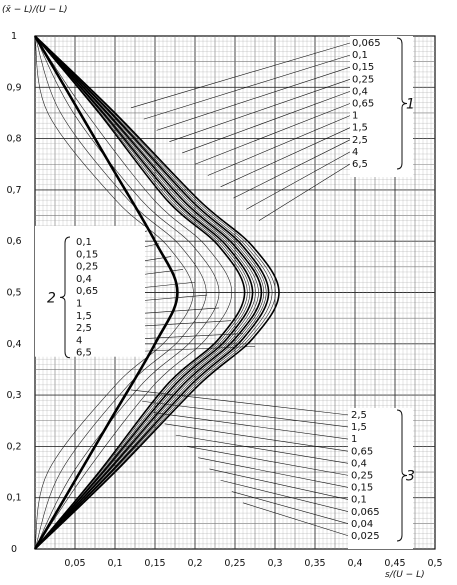 Image resolution: width=457 pixels, height=585 pixels. What do you see at coordinates (13, 446) in the screenshot?
I see `y-tick-label: 0,2` at bounding box center [13, 446].